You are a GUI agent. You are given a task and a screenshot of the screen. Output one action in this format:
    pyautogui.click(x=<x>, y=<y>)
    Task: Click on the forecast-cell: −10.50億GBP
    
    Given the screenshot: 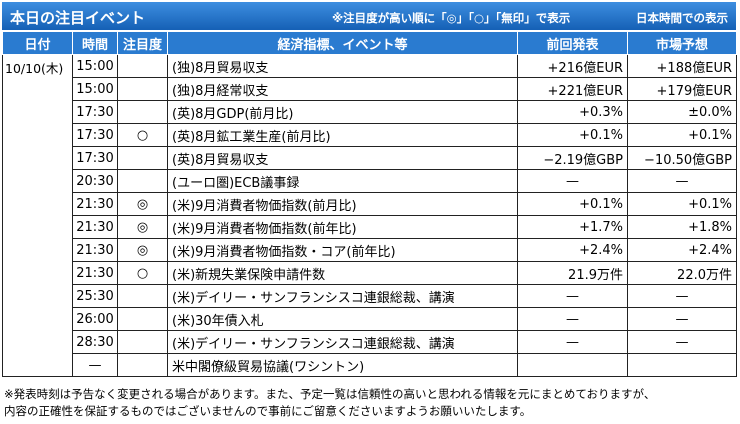 What is the action you would take?
    pyautogui.click(x=682, y=158)
    